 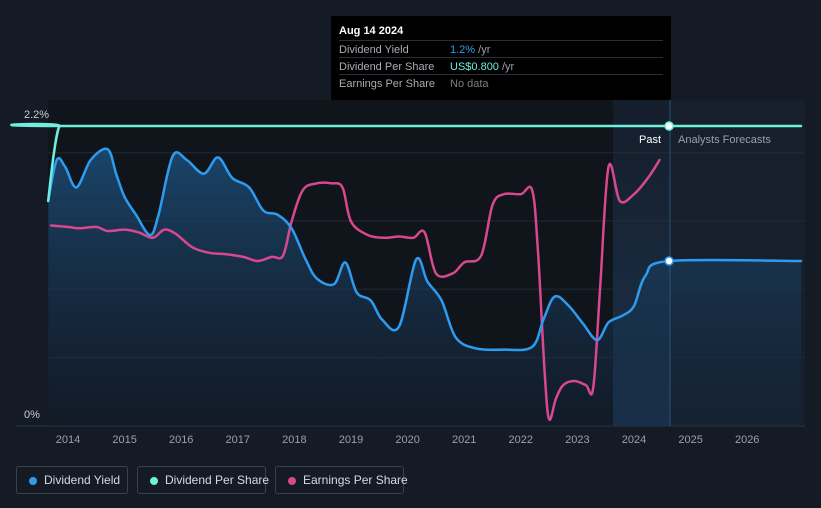 I want to click on past-label: Past, so click(x=650, y=140).